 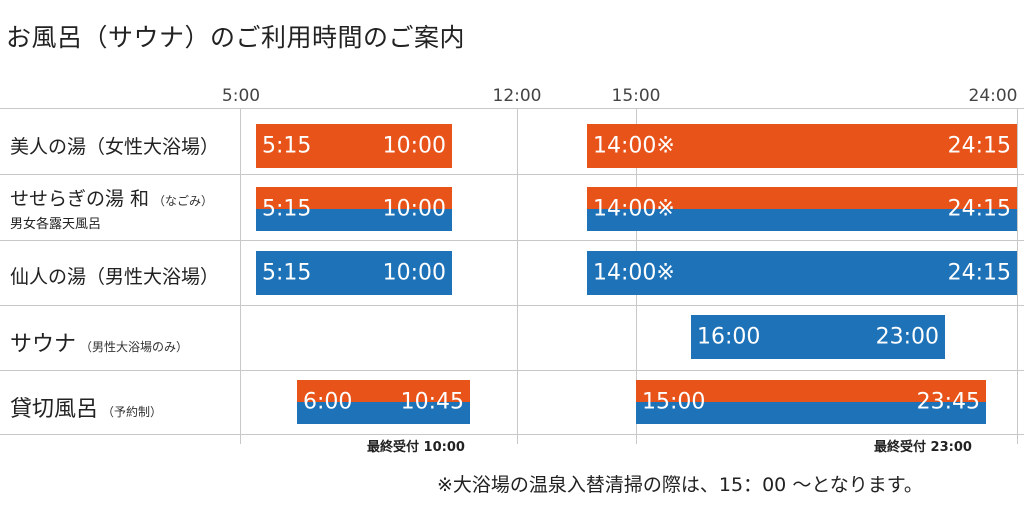 What do you see at coordinates (236, 37) in the screenshot?
I see `page-title: お風呂（サウナ）のご利用時間のご案内` at bounding box center [236, 37].